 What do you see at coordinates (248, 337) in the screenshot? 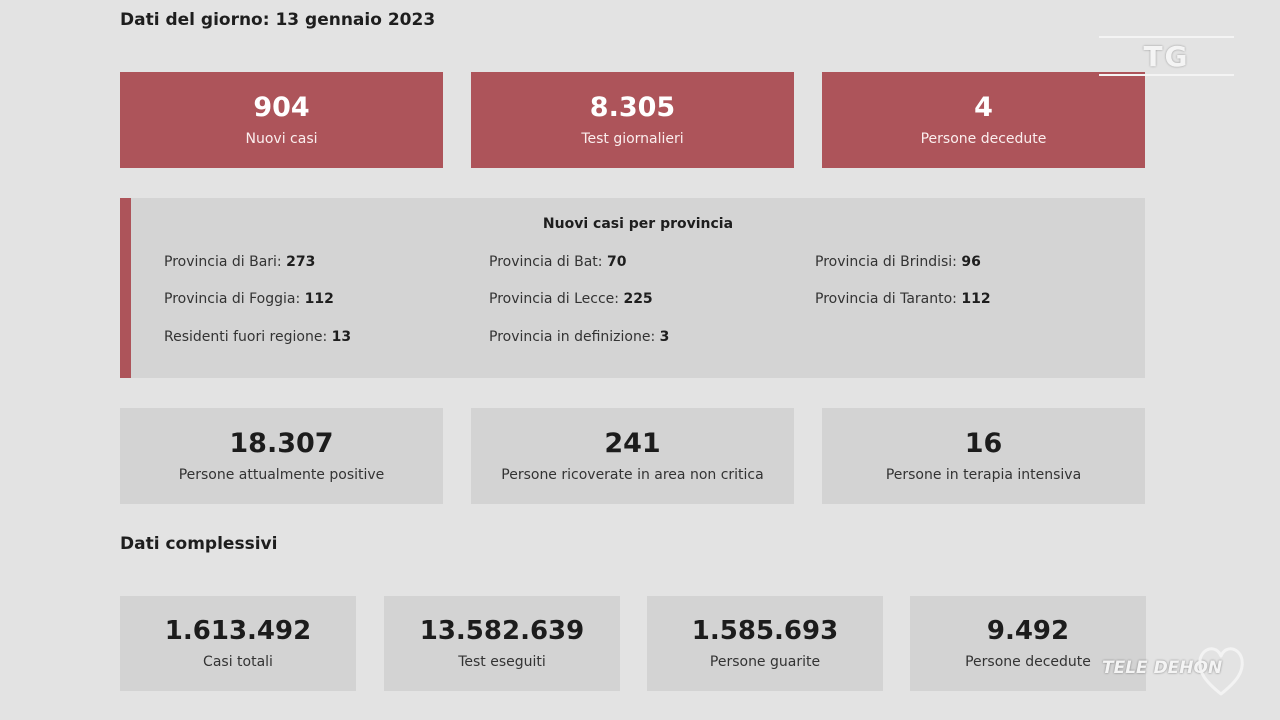
I see `province-item-label: Residenti fuori regione:` at bounding box center [248, 337].